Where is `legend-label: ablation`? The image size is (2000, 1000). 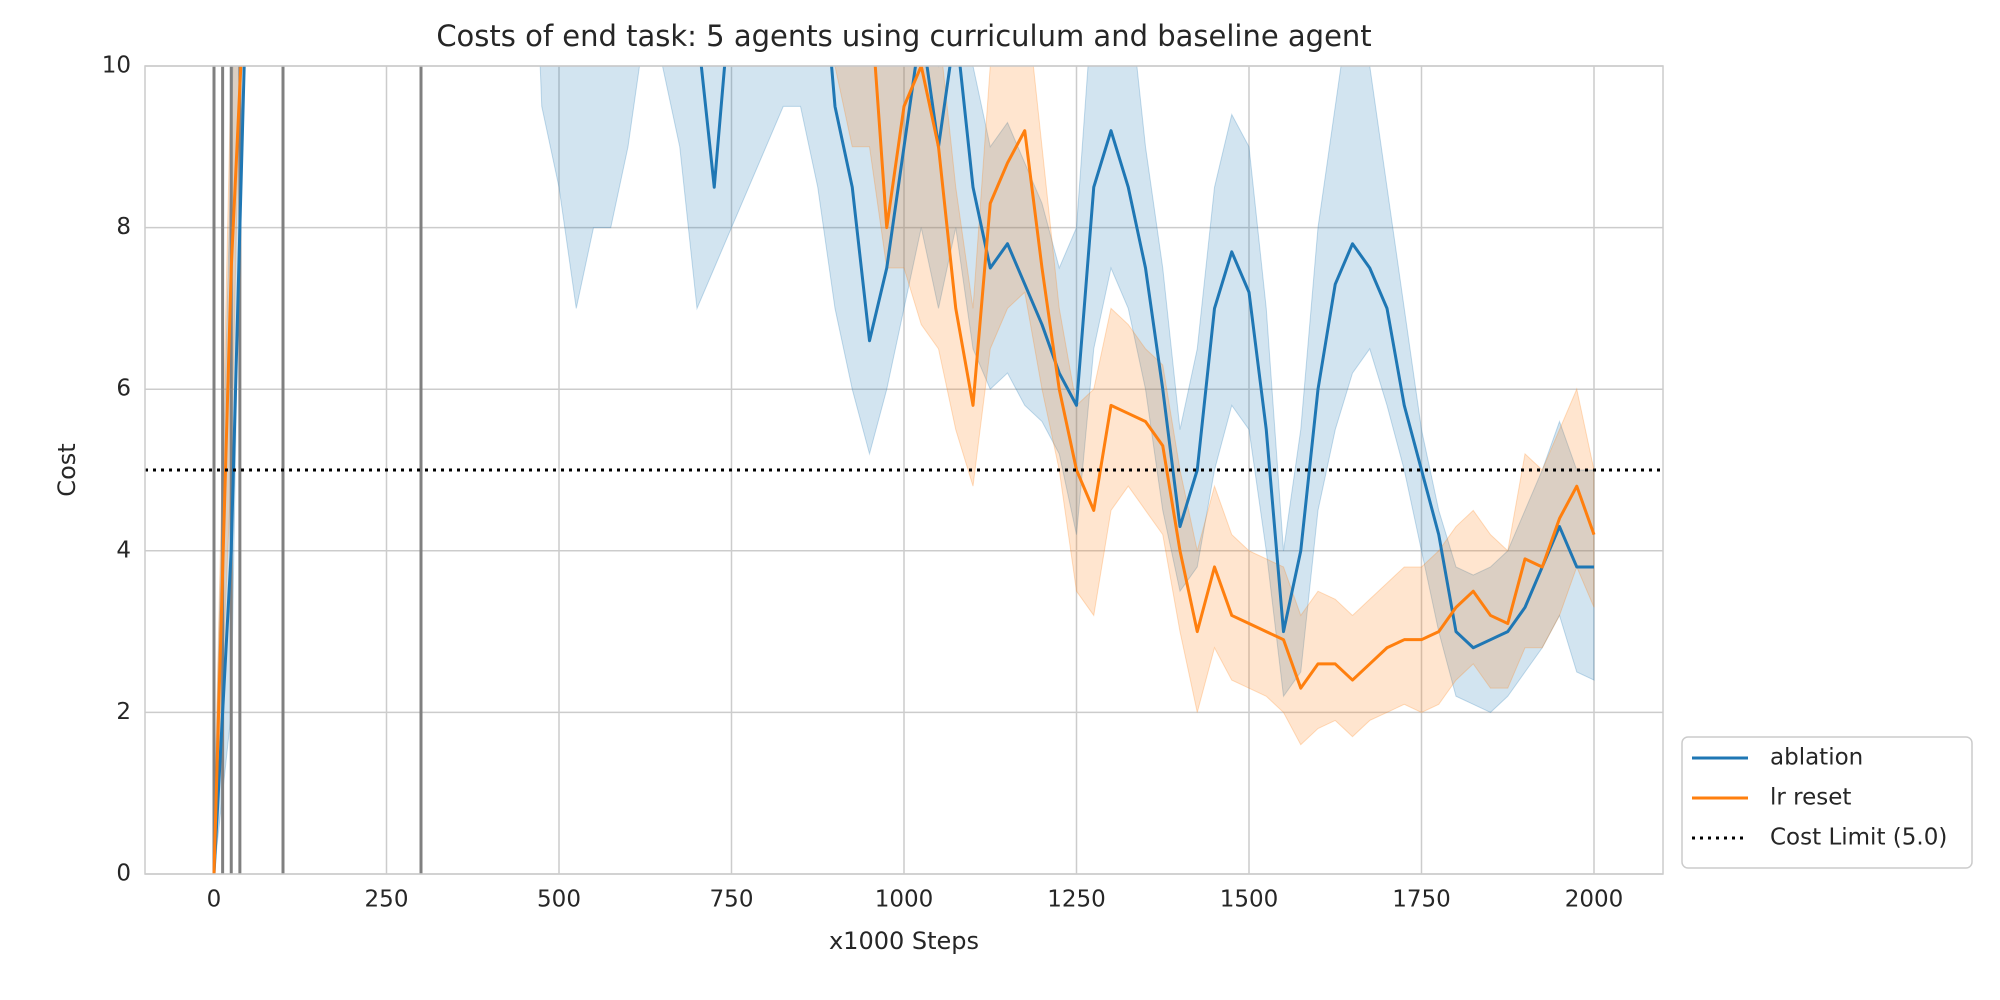 legend-label: ablation is located at coordinates (1816, 758).